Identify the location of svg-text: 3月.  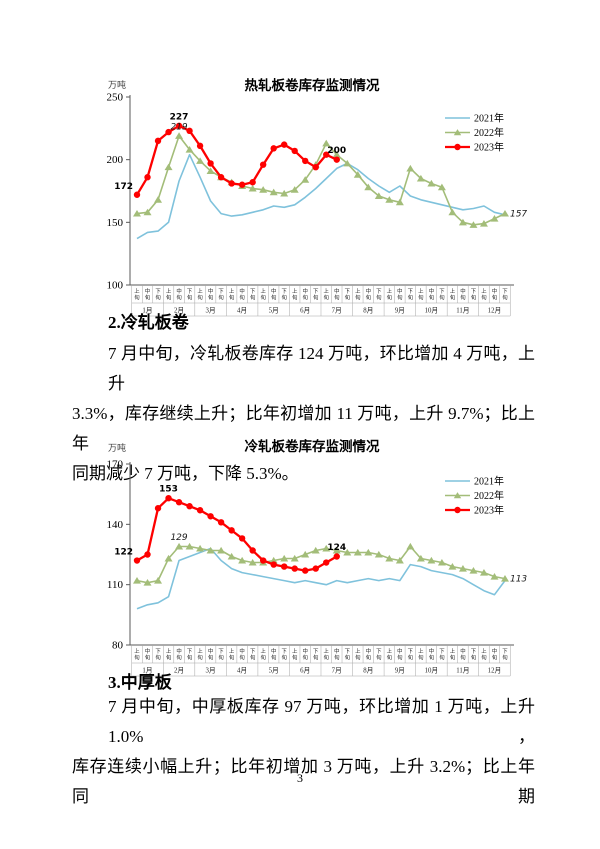
(210, 311).